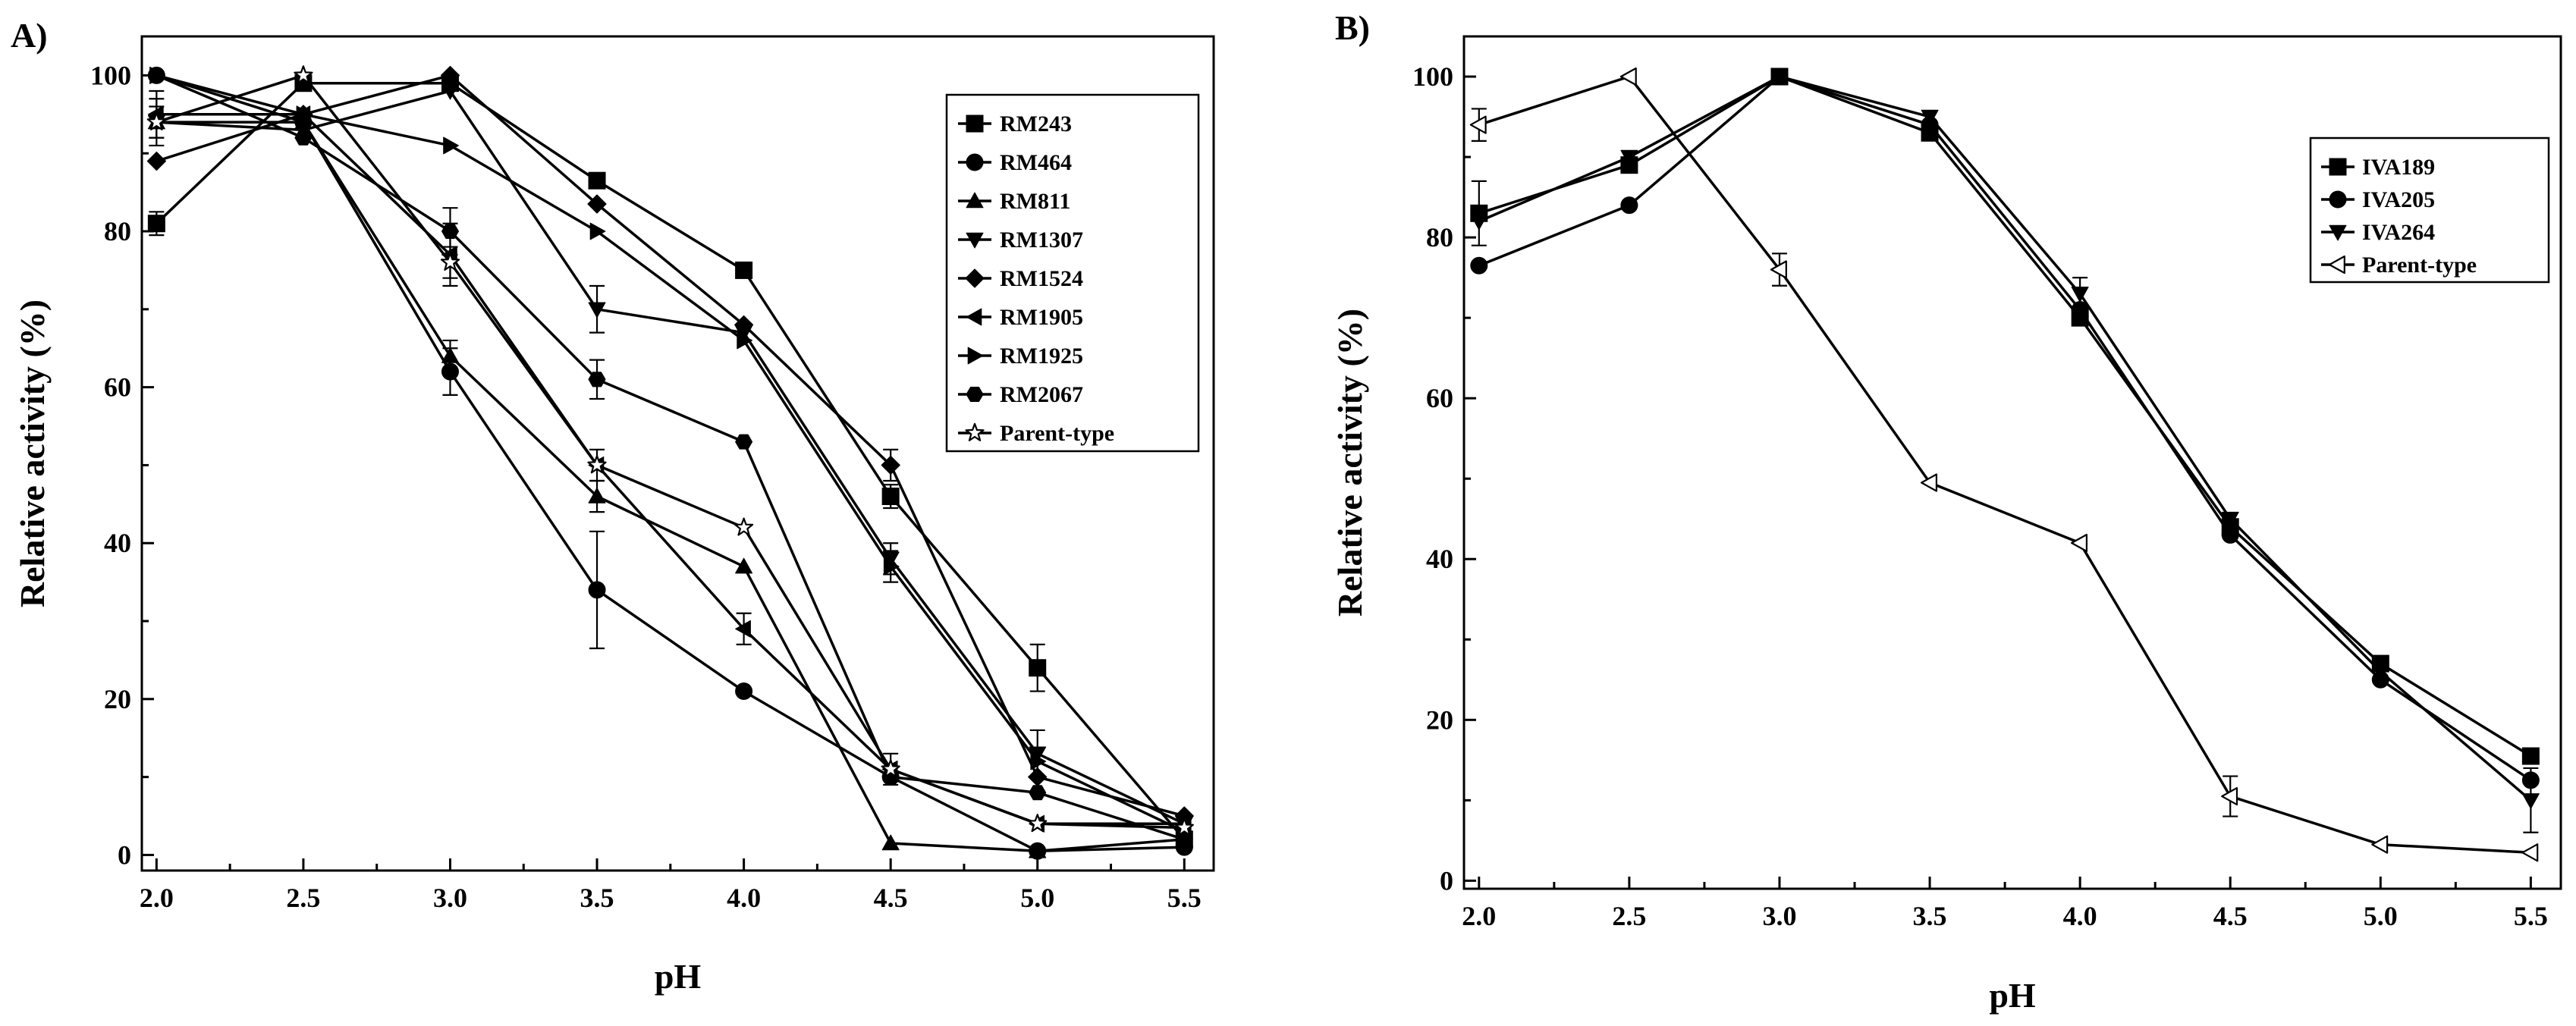 The image size is (2576, 1026). I want to click on legend-item: Parent-type, so click(1036, 433).